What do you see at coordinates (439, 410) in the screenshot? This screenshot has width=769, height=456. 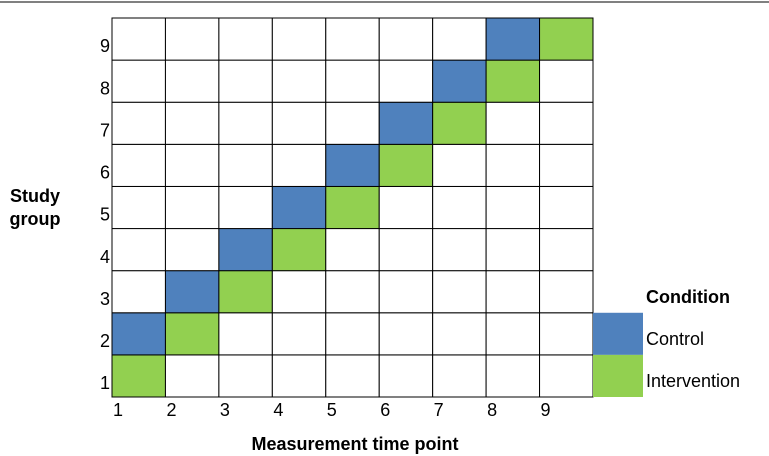 I see `column-label: 7` at bounding box center [439, 410].